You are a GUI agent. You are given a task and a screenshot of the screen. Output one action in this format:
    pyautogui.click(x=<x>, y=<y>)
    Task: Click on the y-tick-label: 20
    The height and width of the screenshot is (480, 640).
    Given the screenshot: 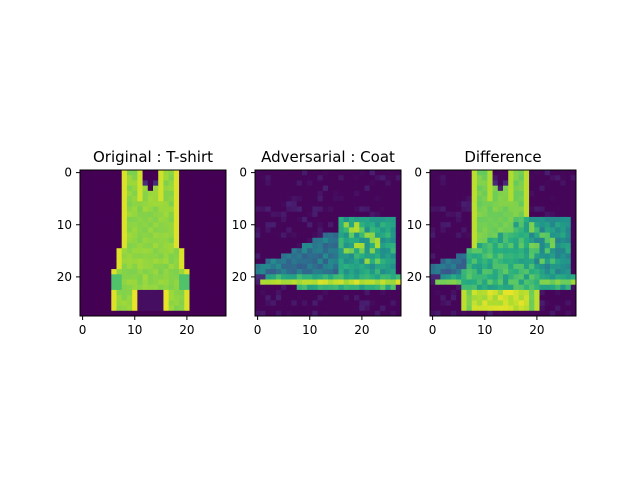 What is the action you would take?
    pyautogui.click(x=239, y=277)
    